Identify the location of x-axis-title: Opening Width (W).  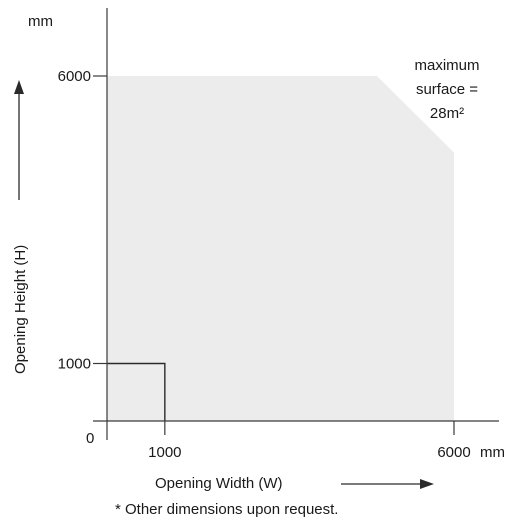
(219, 483).